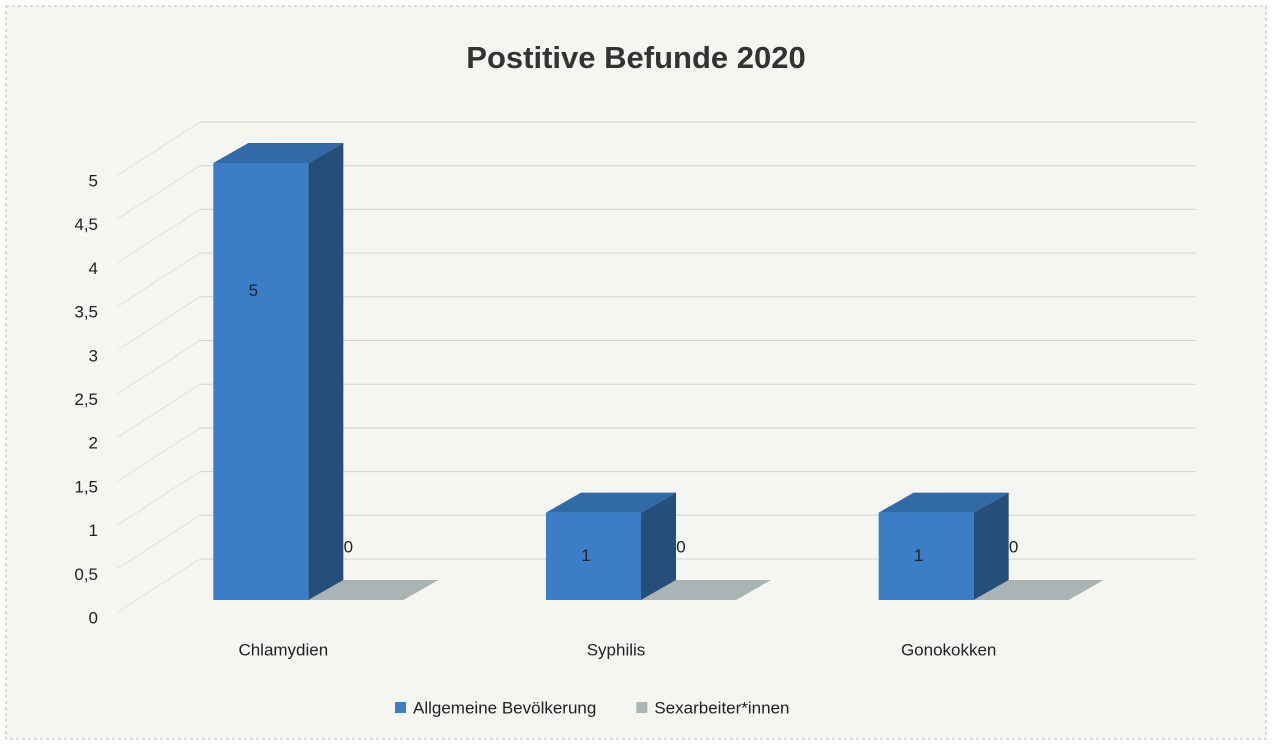 The height and width of the screenshot is (745, 1272). Describe the element at coordinates (504, 707) in the screenshot. I see `legend-label: Allgemeine Bevölkerung` at that location.